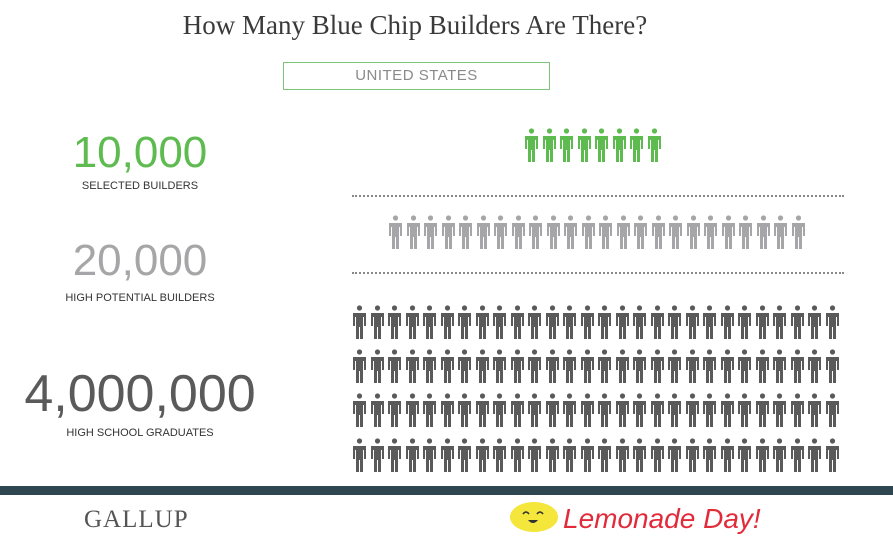 The height and width of the screenshot is (542, 893). Describe the element at coordinates (140, 394) in the screenshot. I see `graduates-value: 4,000,000` at that location.